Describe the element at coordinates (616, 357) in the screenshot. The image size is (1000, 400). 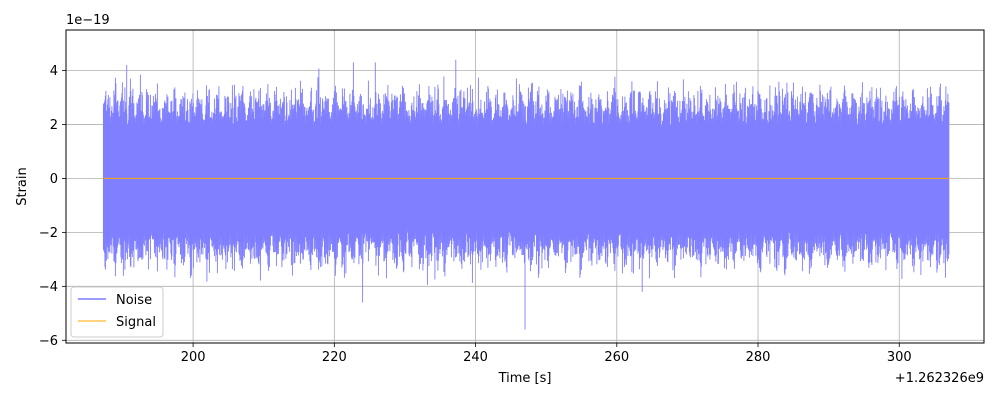
I see `x-tick-label: 260` at that location.